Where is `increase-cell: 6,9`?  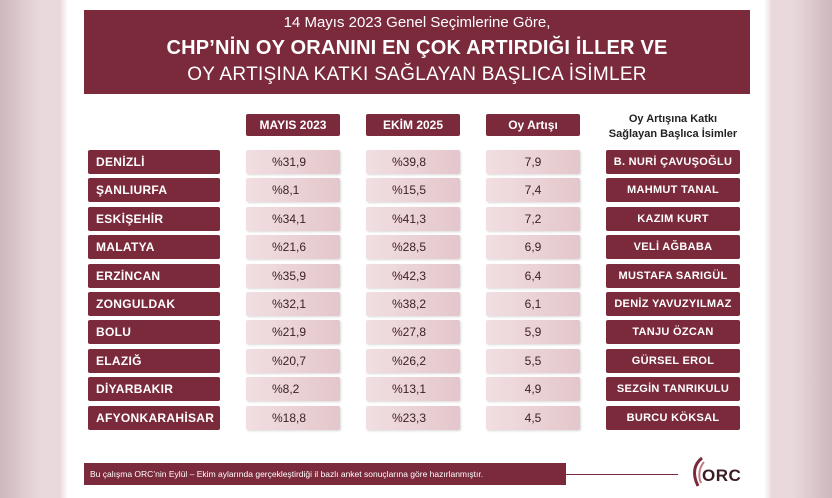 increase-cell: 6,9 is located at coordinates (533, 247).